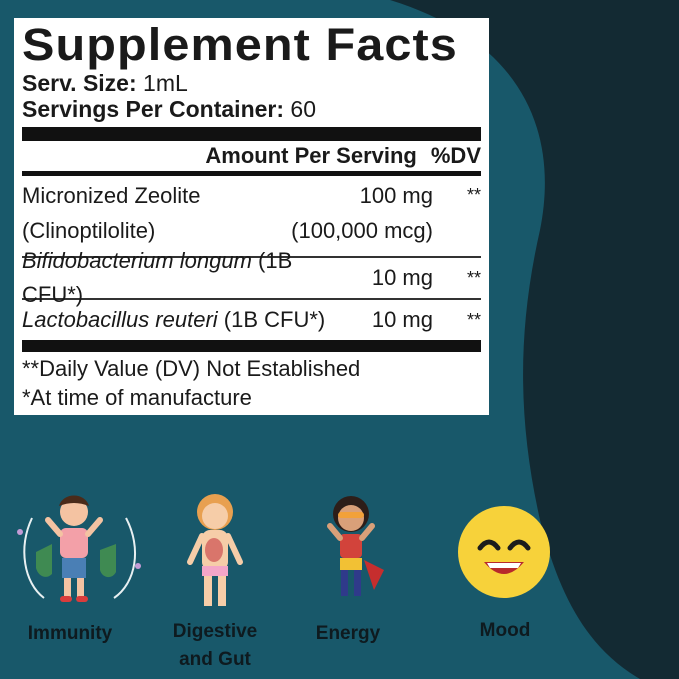 This screenshot has height=679, width=679. What do you see at coordinates (505, 630) in the screenshot?
I see `benefit-label: Mood` at bounding box center [505, 630].